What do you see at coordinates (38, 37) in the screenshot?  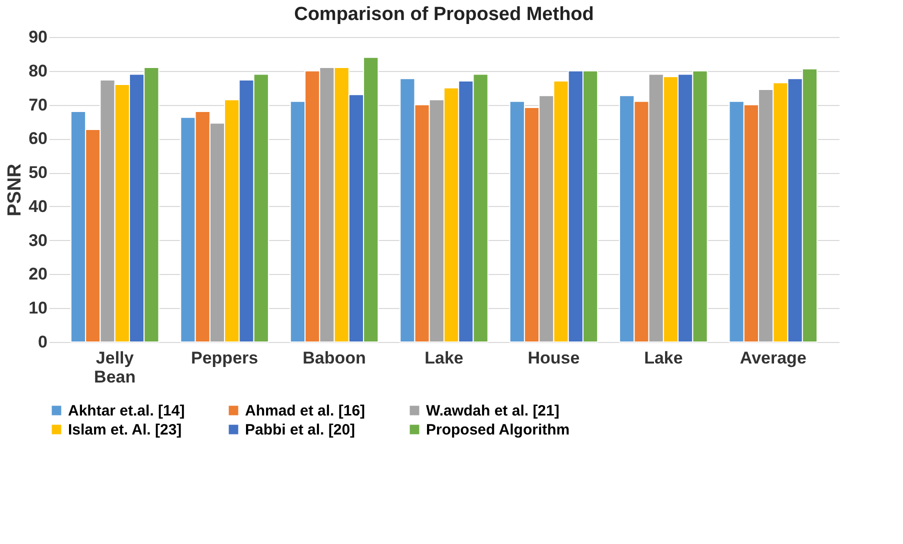 I see `y-tick-label: 90` at bounding box center [38, 37].